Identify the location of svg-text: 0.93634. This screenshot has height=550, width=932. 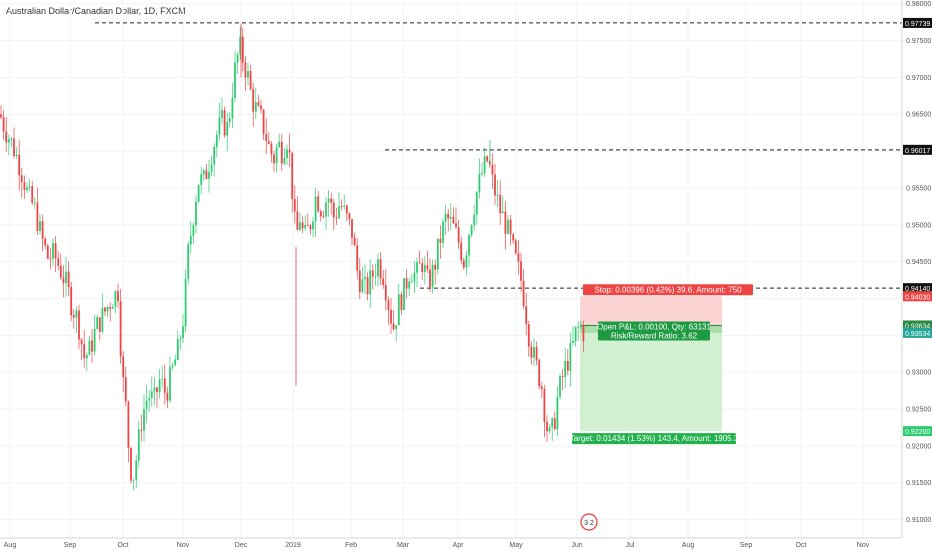
(917, 326).